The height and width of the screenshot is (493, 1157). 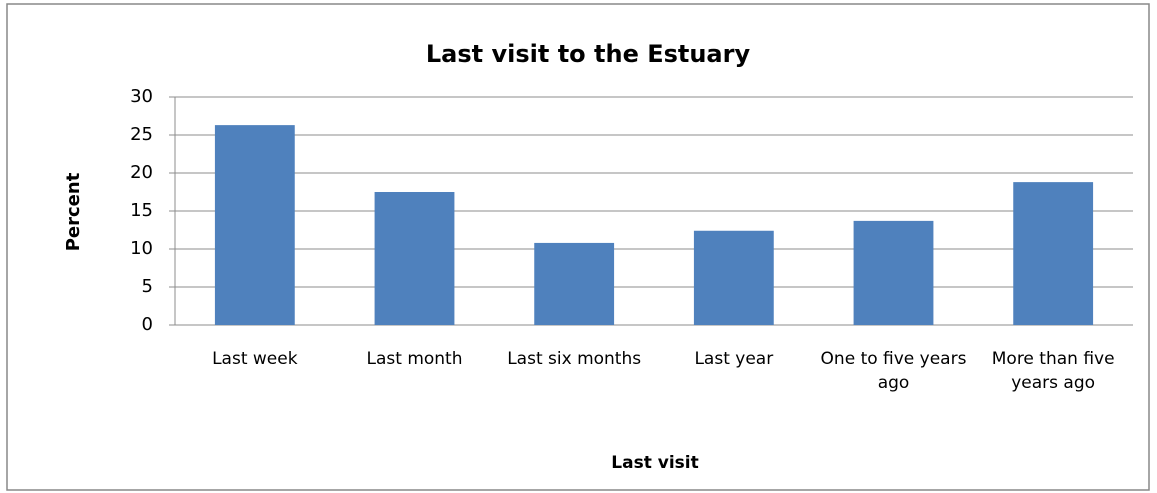 I want to click on y-tick-label: 30, so click(x=141, y=96).